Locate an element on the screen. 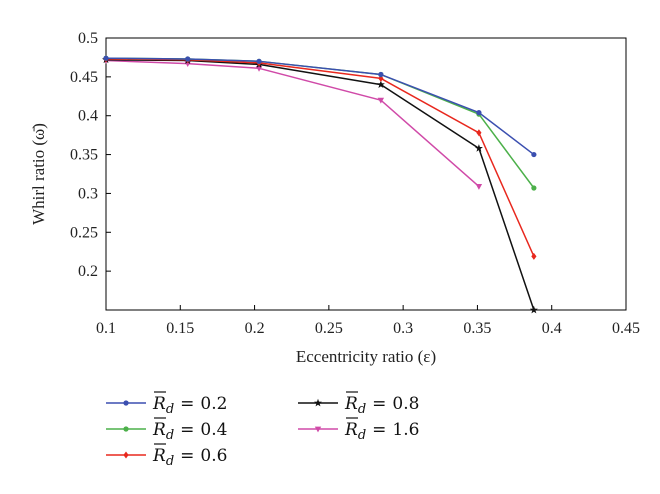 The width and height of the screenshot is (660, 494). legend-label: Rd = 0.8 is located at coordinates (381, 405).